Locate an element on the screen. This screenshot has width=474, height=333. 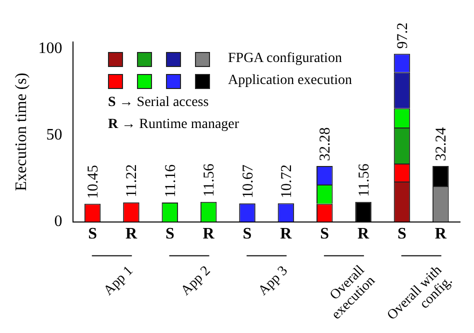
legend-label: FPGA configuration is located at coordinates (285, 59).